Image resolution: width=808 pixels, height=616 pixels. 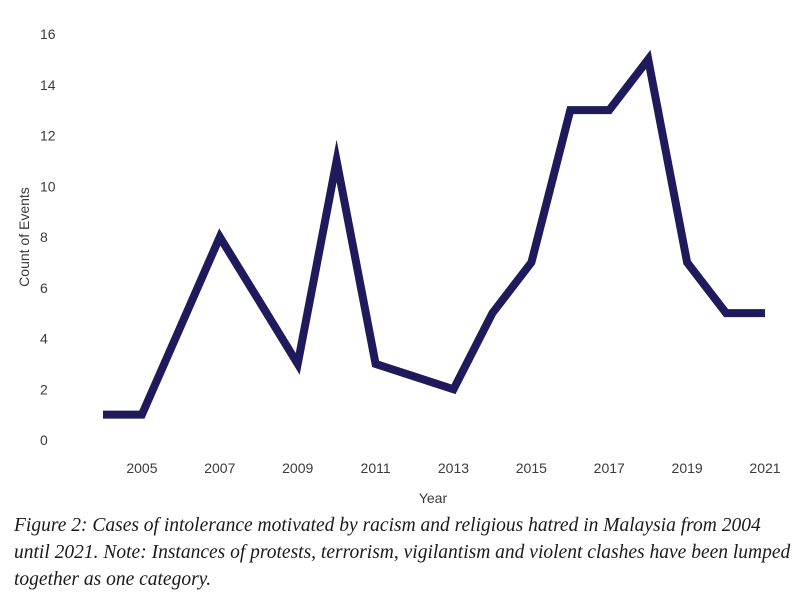 I want to click on x-tick-label: 2015, so click(x=531, y=468).